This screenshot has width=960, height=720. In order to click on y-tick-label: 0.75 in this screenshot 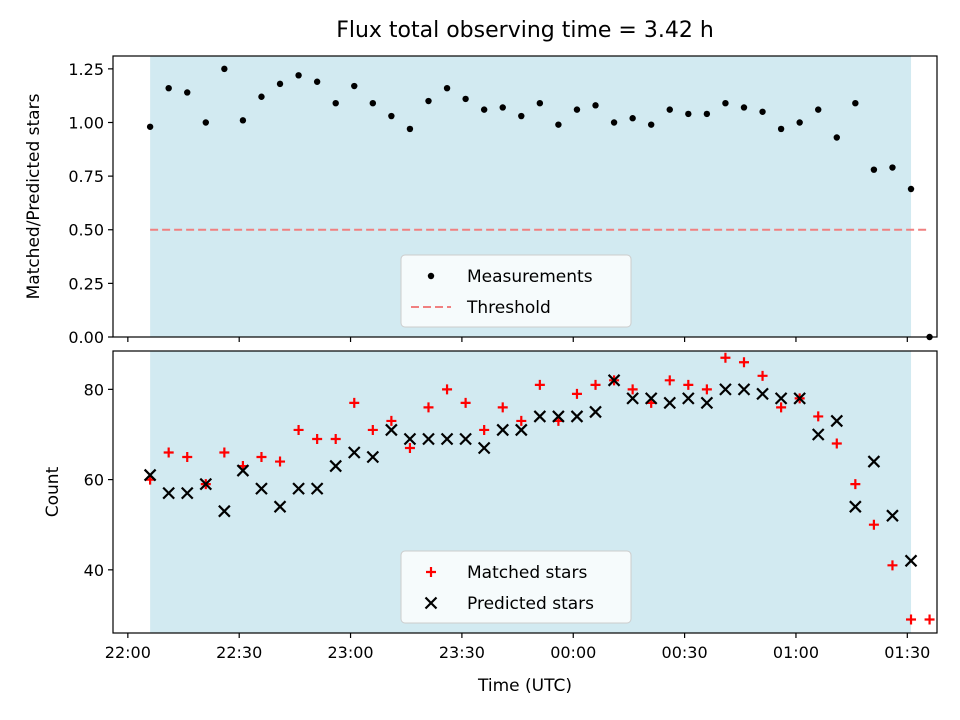, I will do `click(86, 176)`.